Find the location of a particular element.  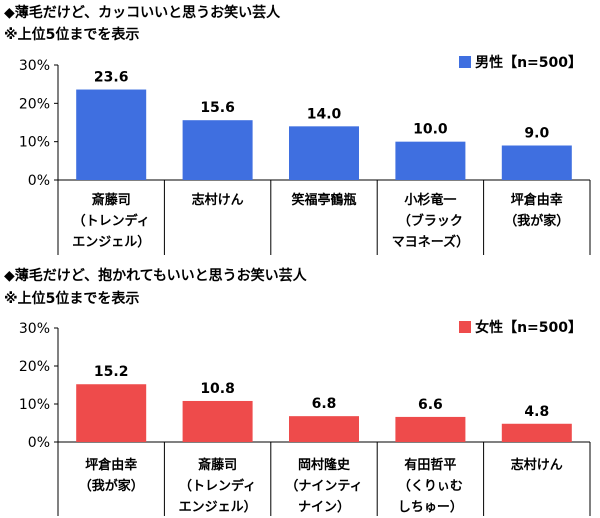

data-label: 15.2 is located at coordinates (111, 372).